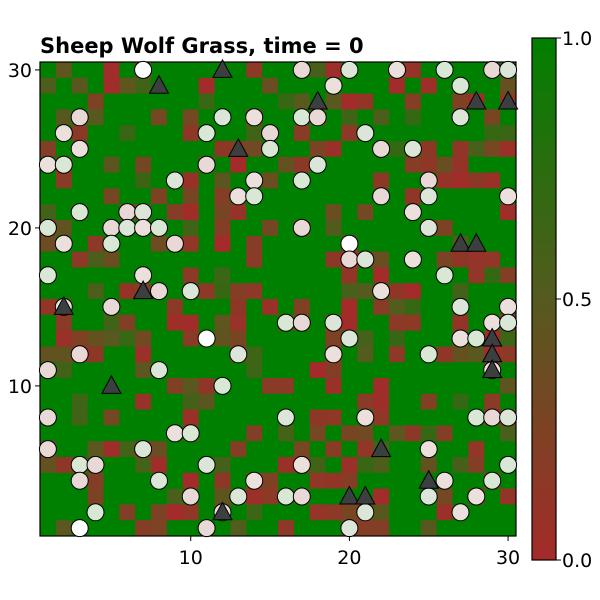  What do you see at coordinates (577, 39) in the screenshot?
I see `colorbar-tick-label: 1.0` at bounding box center [577, 39].